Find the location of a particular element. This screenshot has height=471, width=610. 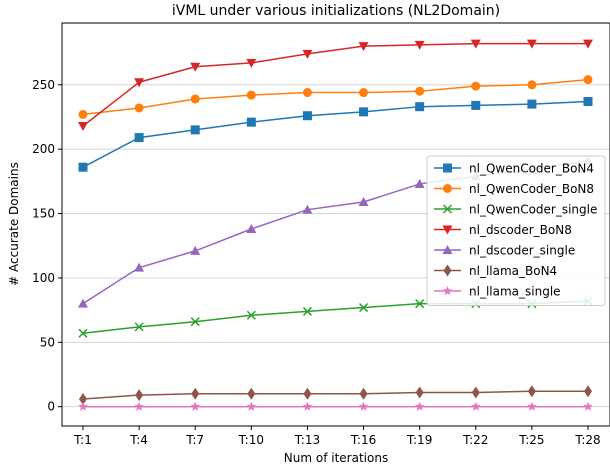

x-tick-label: T:22 is located at coordinates (475, 440).